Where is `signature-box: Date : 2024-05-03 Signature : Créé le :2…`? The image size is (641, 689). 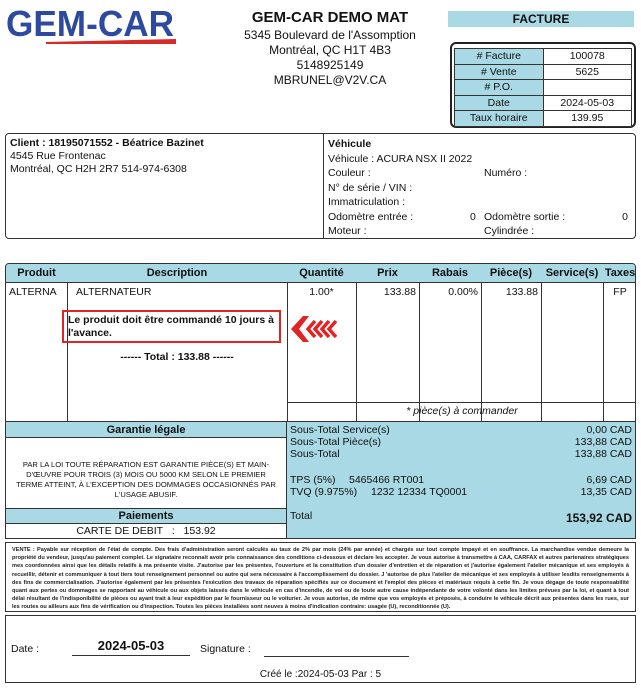
signature-box: Date : 2024-05-03 Signature : Créé le :2… is located at coordinates (320, 649).